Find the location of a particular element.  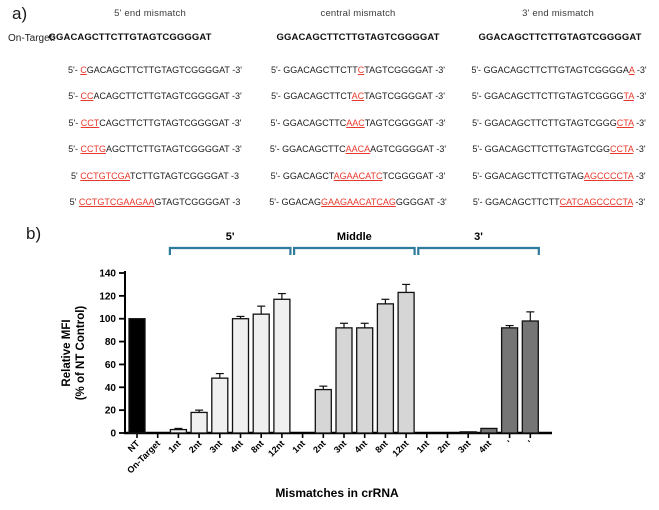

seq-mismatch: CCTGTCGA is located at coordinates (105, 175).